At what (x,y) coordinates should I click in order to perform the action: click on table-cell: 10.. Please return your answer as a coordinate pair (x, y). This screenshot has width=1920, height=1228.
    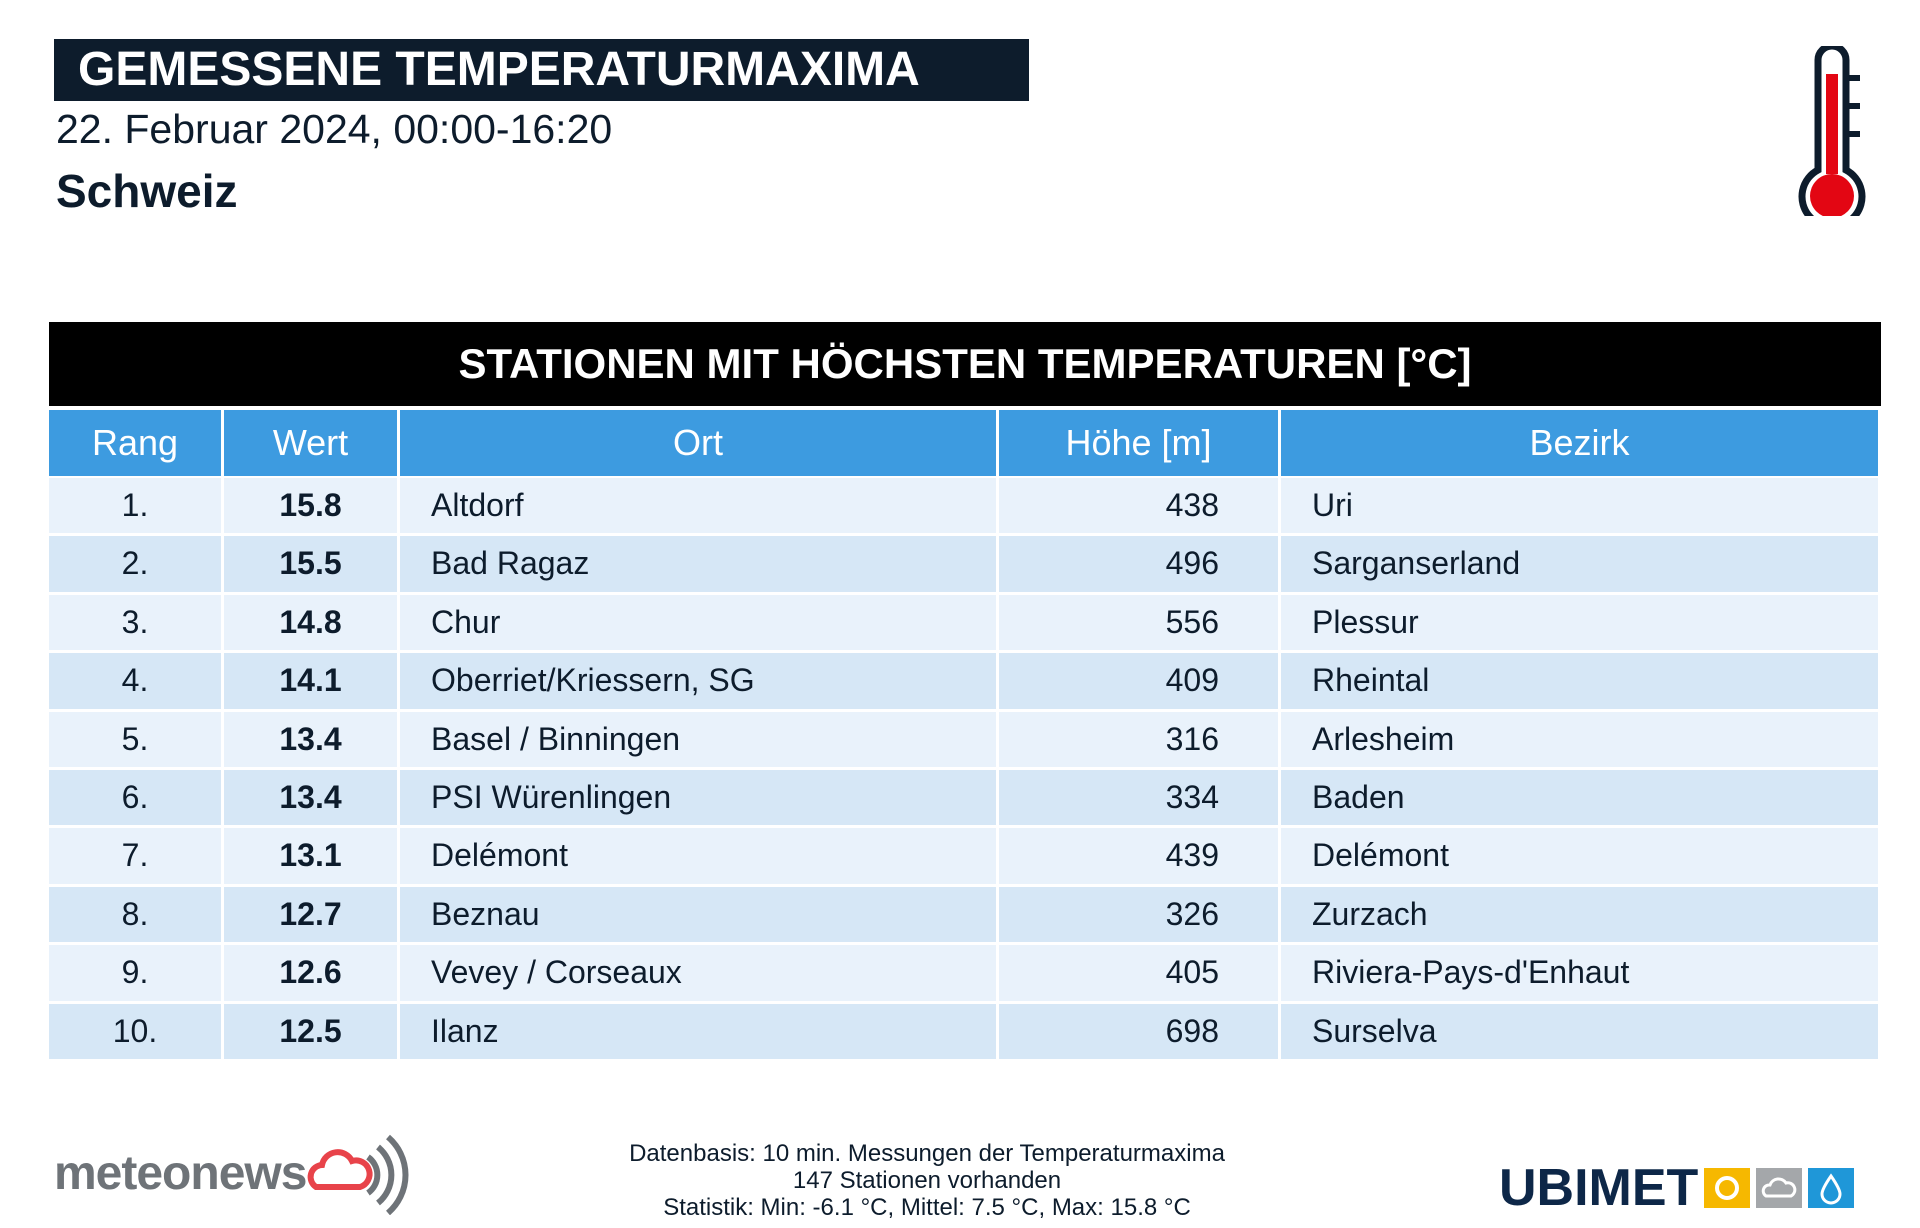
    Looking at the image, I should click on (135, 1031).